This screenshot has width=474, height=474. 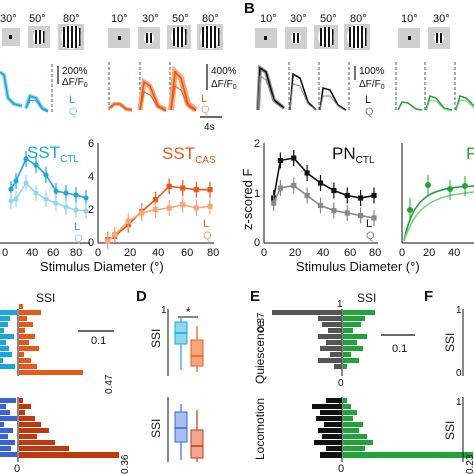 I want to click on stim-angles-group-4: 10° 30°, so click(x=425, y=19).